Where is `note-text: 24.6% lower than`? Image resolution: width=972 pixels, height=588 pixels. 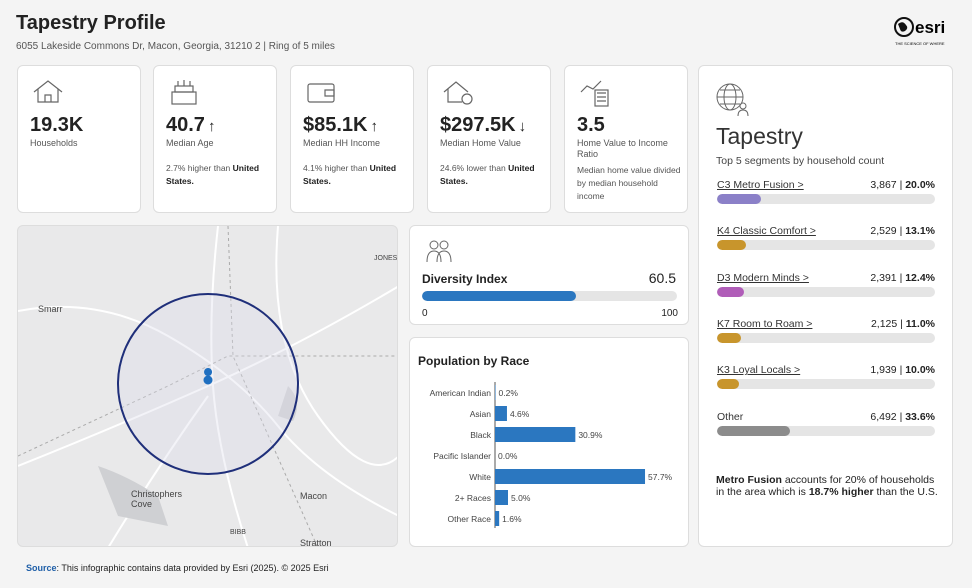
note-text: 24.6% lower than is located at coordinates (473, 168).